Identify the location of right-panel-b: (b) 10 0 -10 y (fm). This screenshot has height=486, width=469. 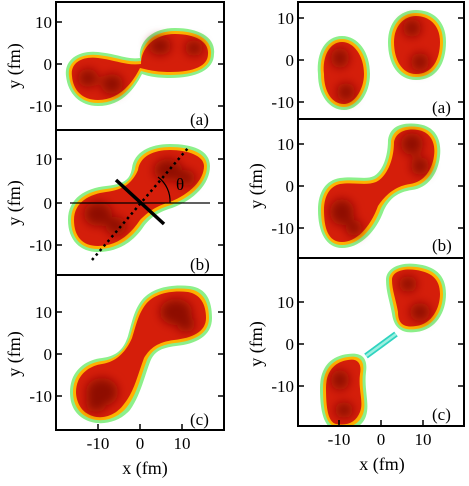
(355, 188).